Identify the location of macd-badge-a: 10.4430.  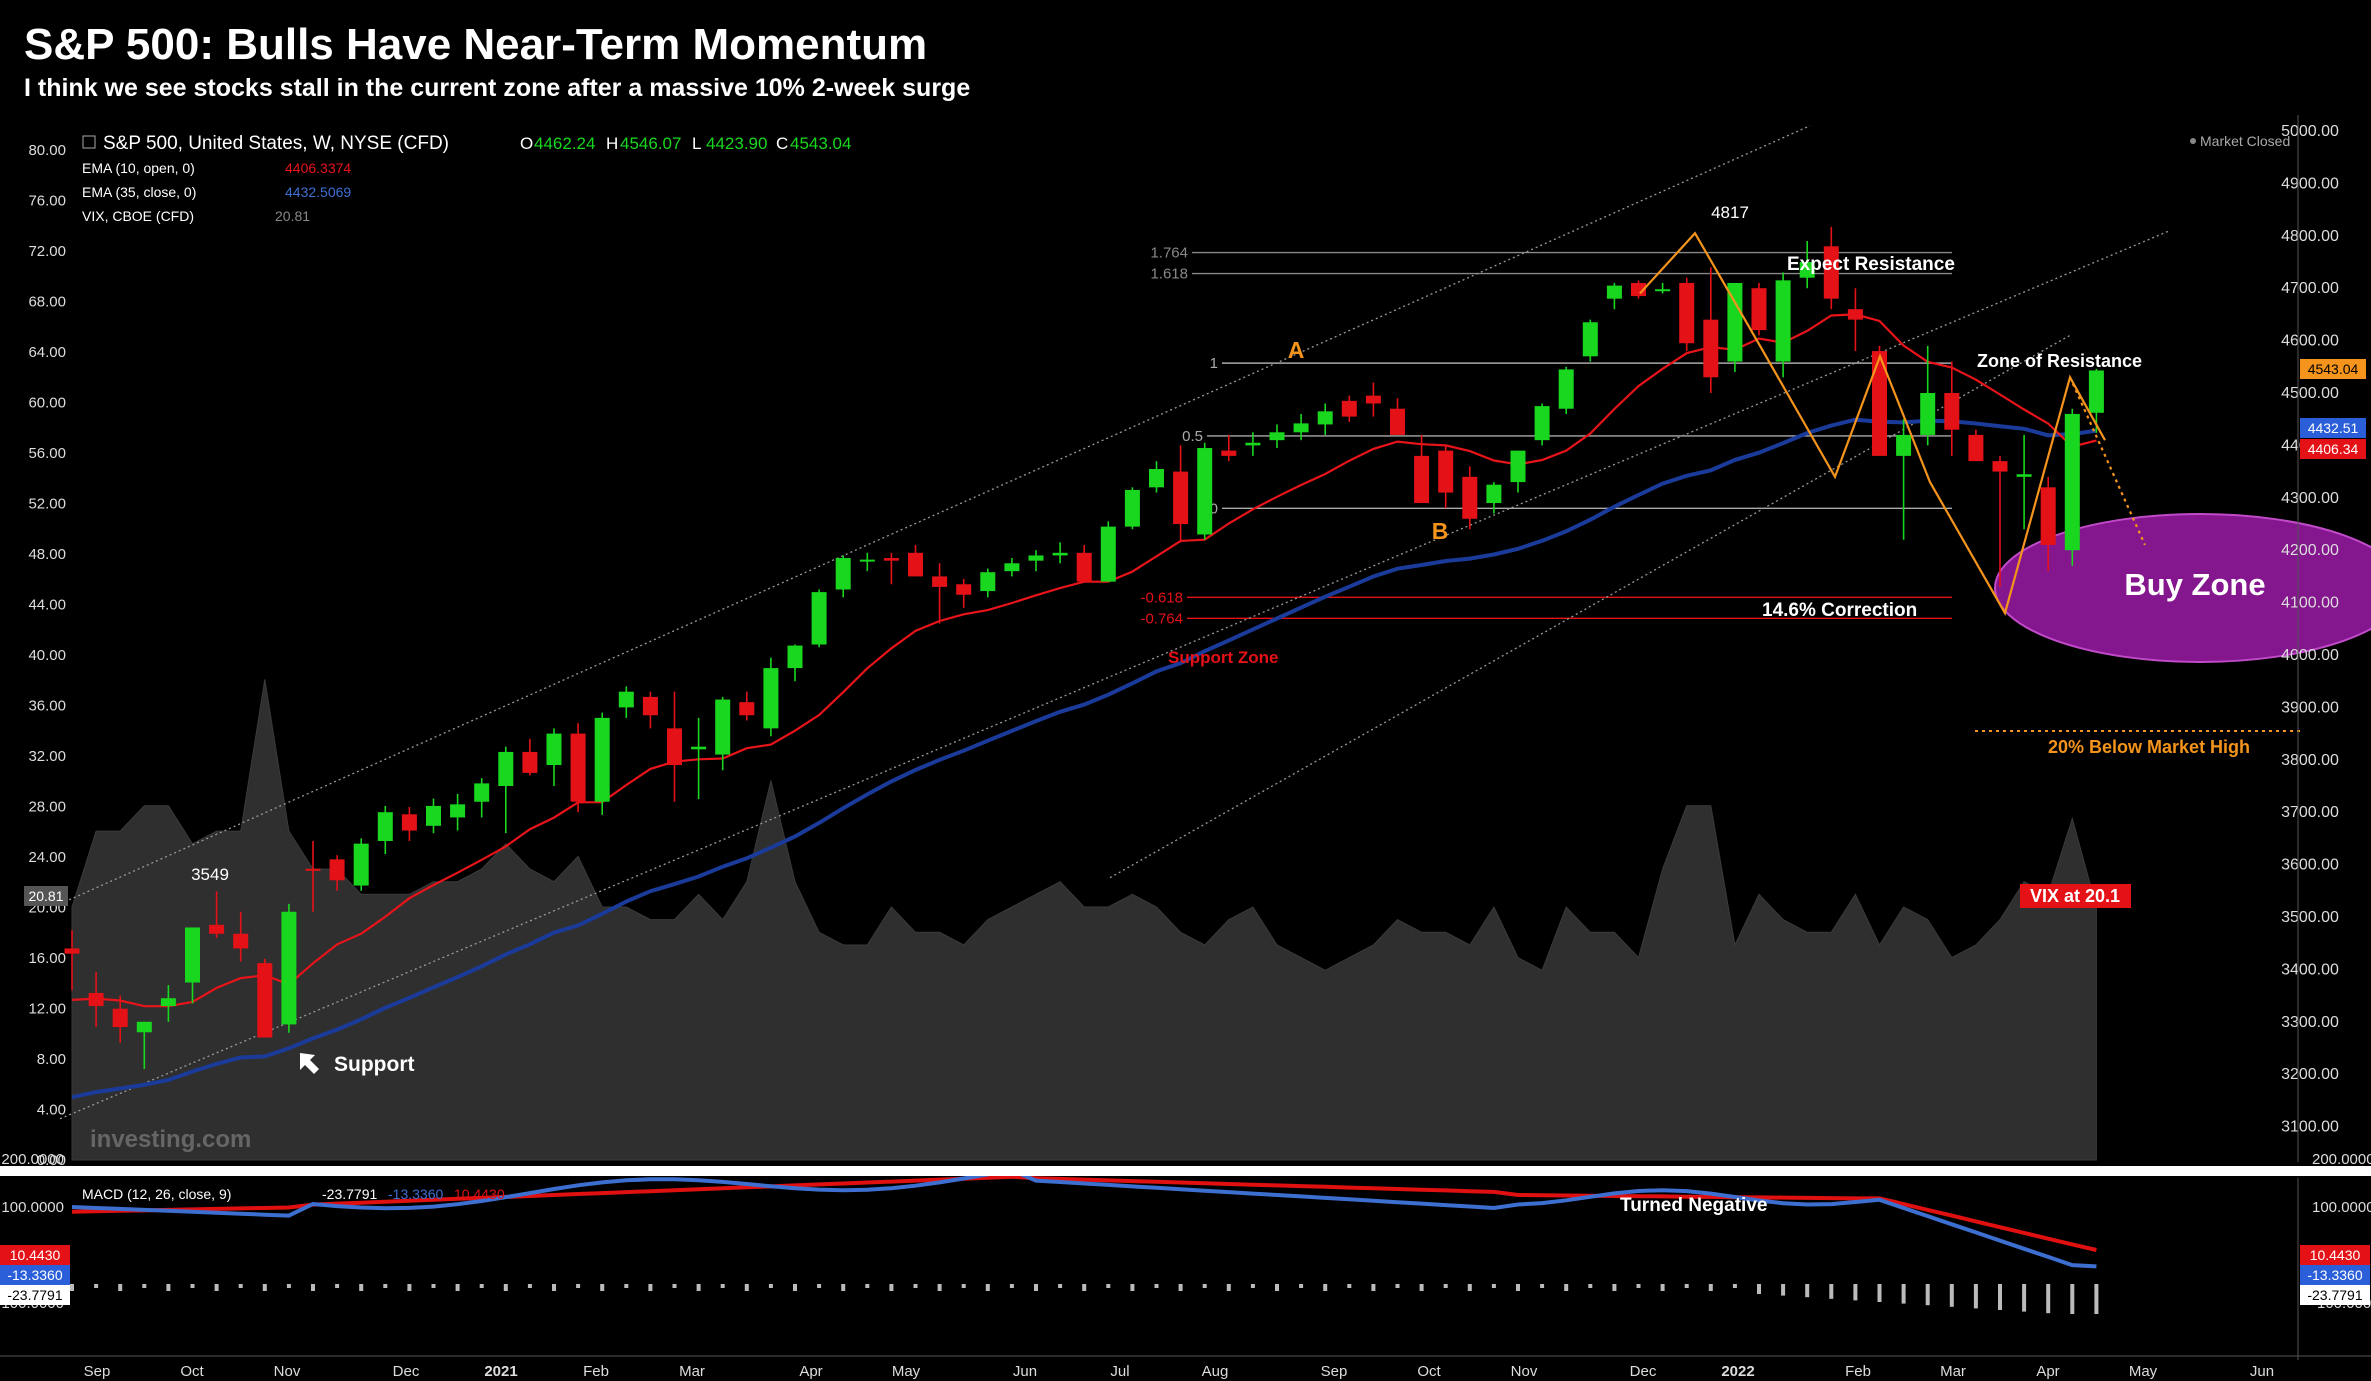
(2335, 1255).